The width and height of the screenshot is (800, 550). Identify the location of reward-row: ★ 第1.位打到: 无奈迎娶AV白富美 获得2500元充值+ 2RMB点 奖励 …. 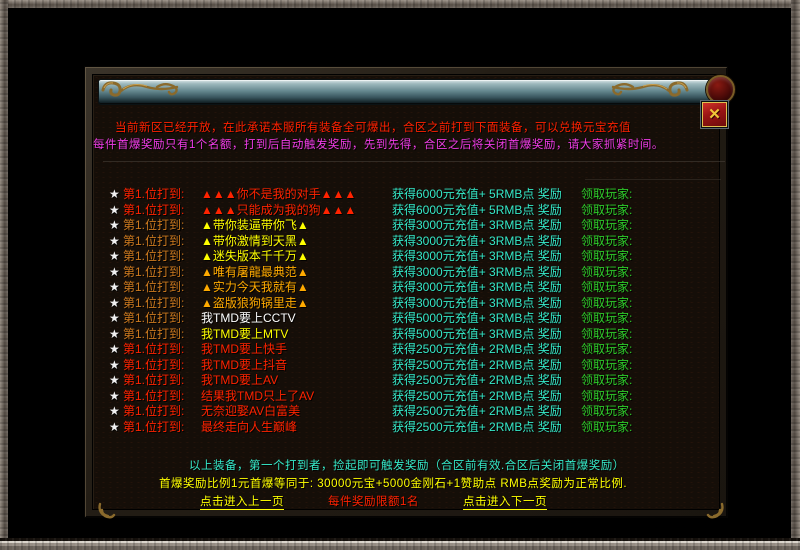
(414, 412).